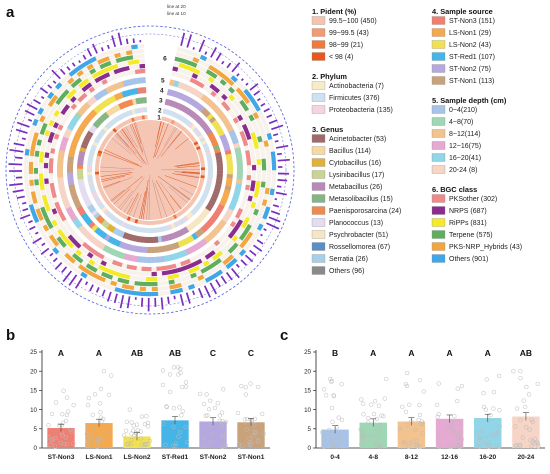 Image resolution: width=550 pixels, height=474 pixels. I want to click on y-tick-label: 10, so click(33, 410).